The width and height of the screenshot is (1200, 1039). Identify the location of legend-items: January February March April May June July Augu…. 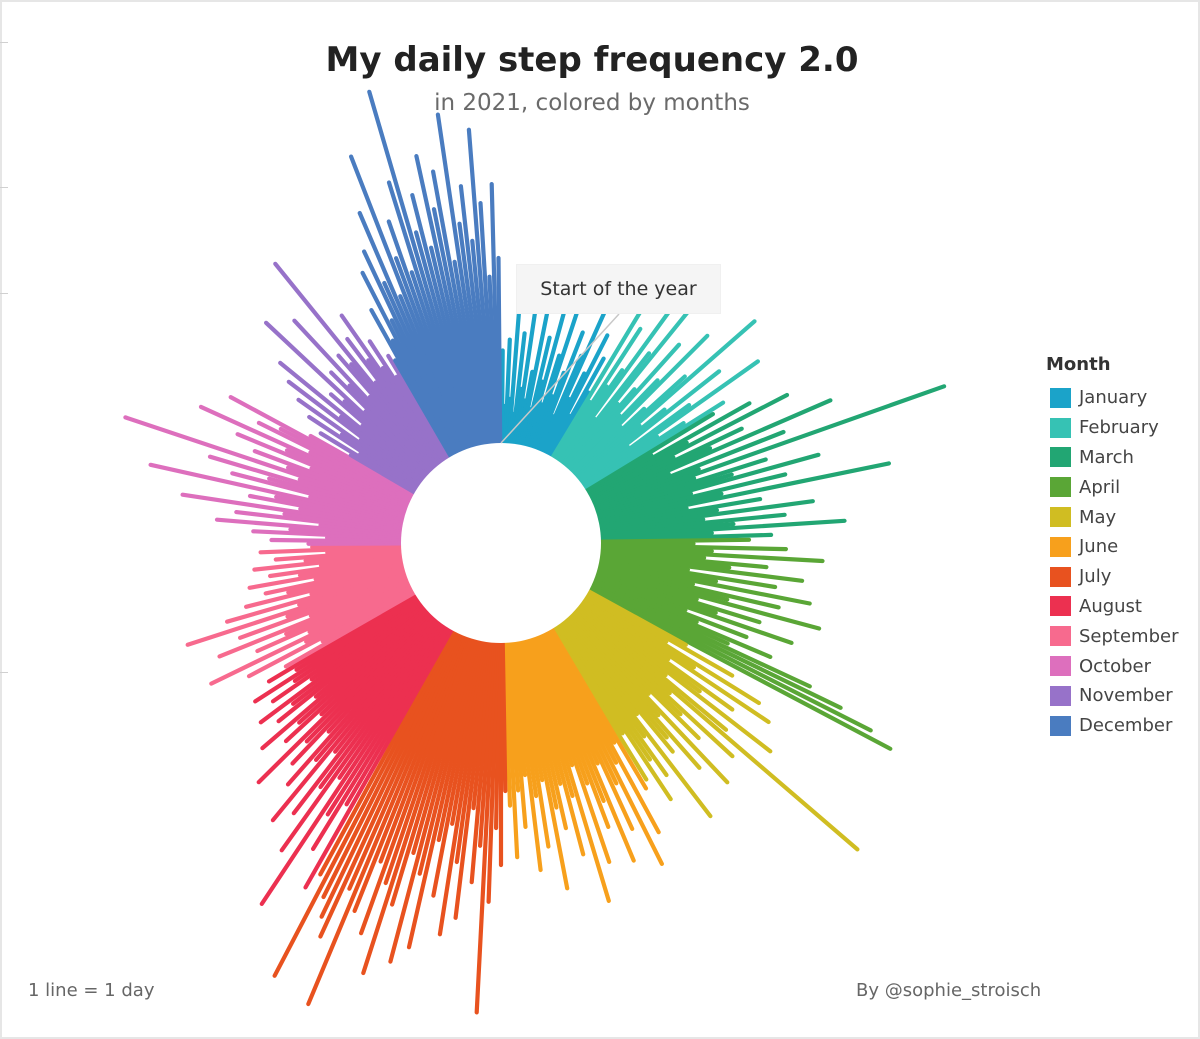
(1112, 562).